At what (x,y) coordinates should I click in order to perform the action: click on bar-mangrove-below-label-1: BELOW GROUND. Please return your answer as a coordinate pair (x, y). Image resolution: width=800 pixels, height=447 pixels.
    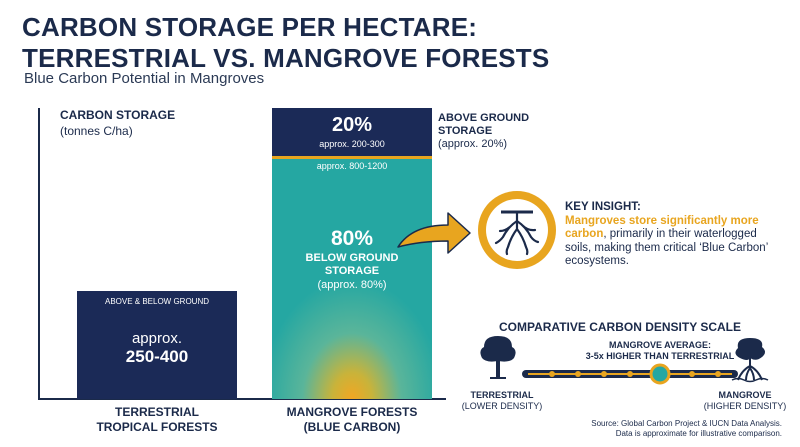
    Looking at the image, I should click on (352, 258).